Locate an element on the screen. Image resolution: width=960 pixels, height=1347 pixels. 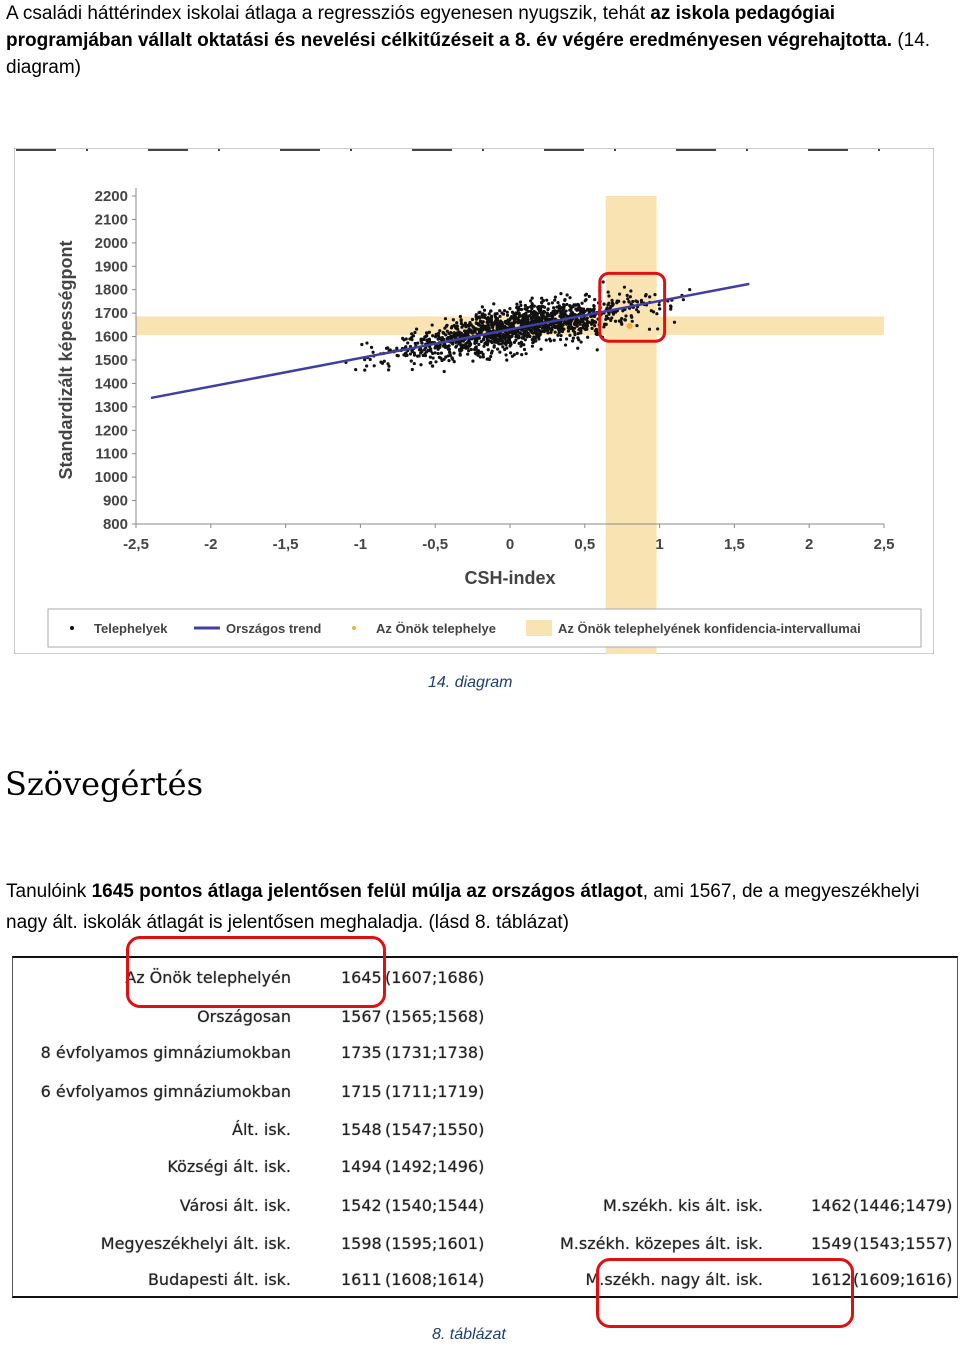
x-tick-label: -2,5 is located at coordinates (136, 544).